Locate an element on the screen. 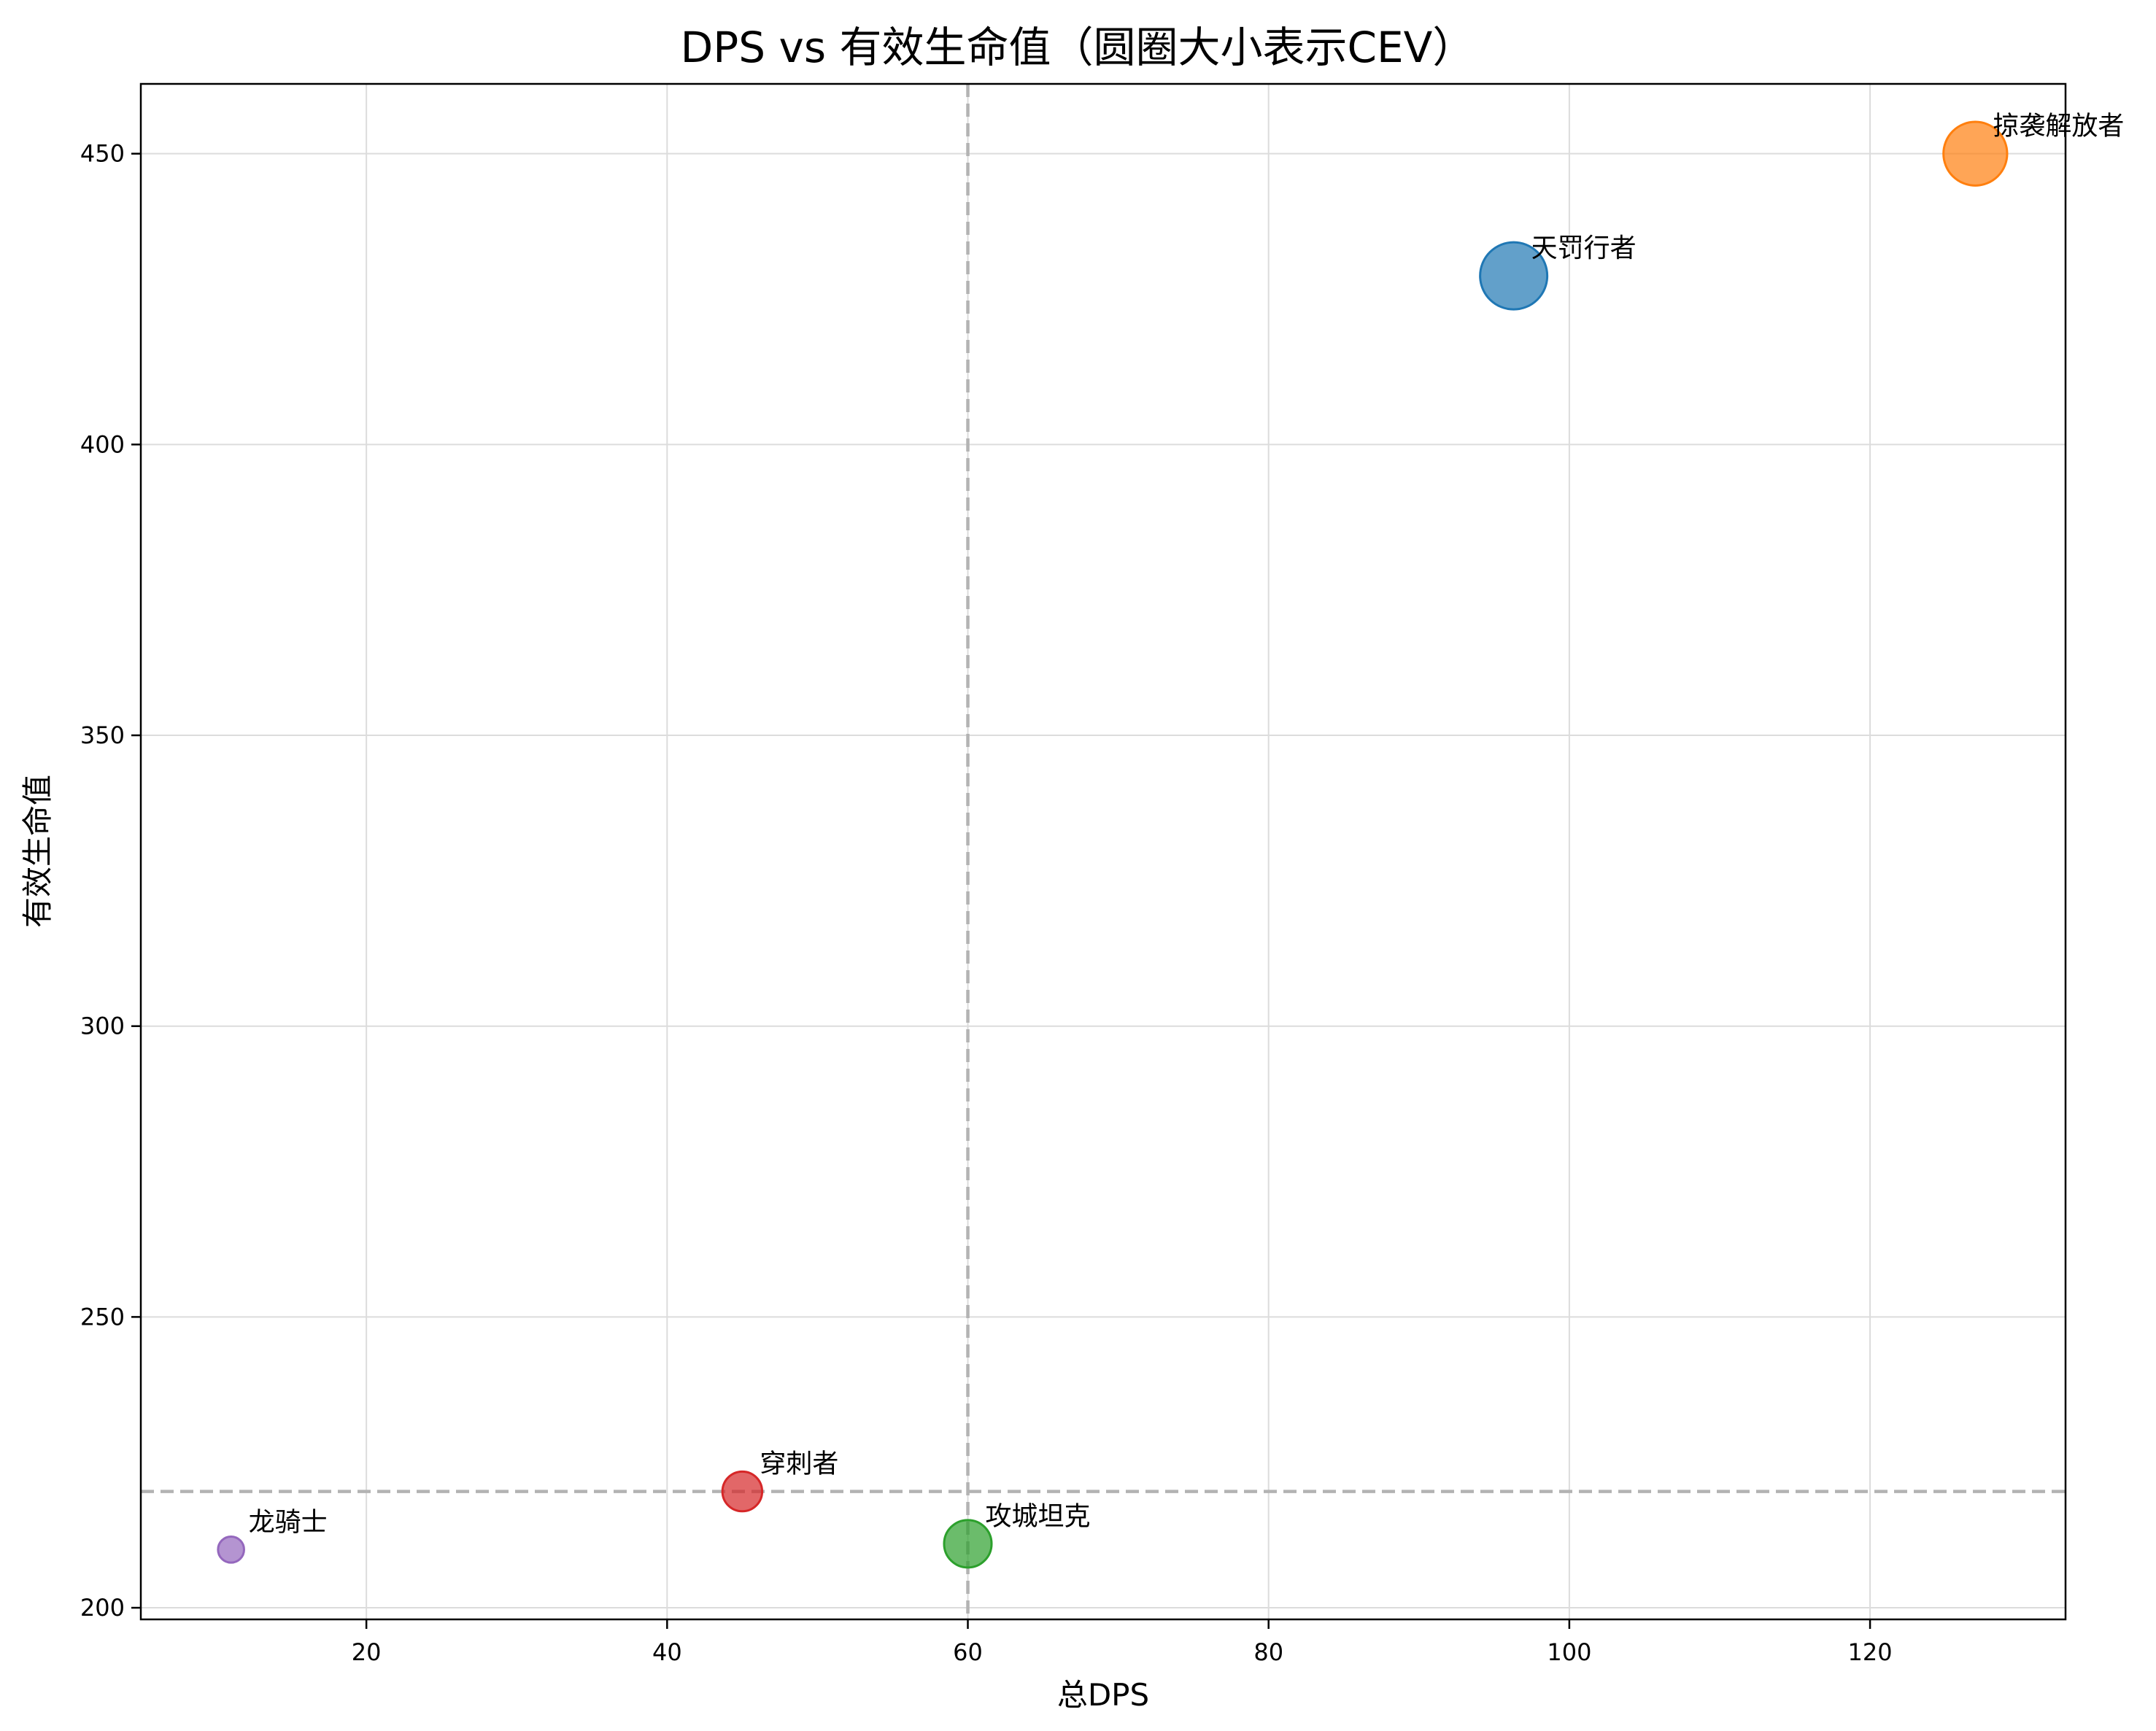 The height and width of the screenshot is (1731, 2156). x-tick-label: 80 is located at coordinates (1268, 1652).